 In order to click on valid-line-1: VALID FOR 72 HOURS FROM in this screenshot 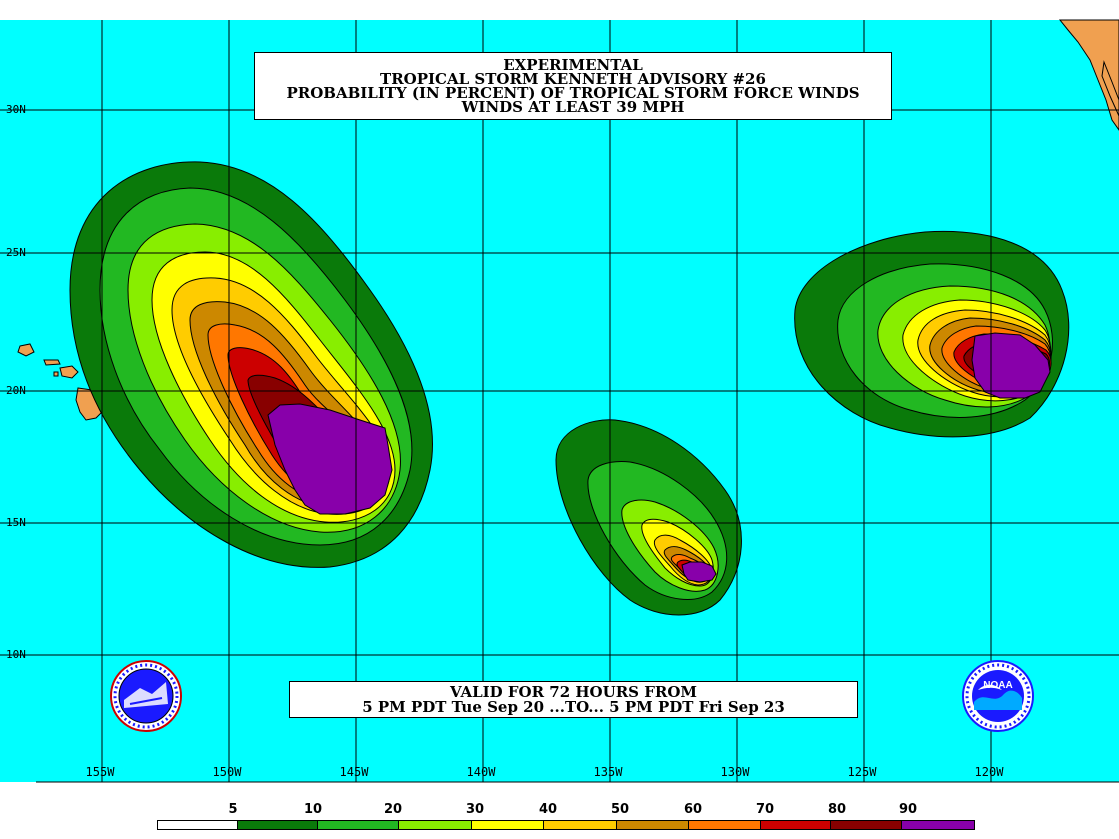, I will do `click(573, 692)`.